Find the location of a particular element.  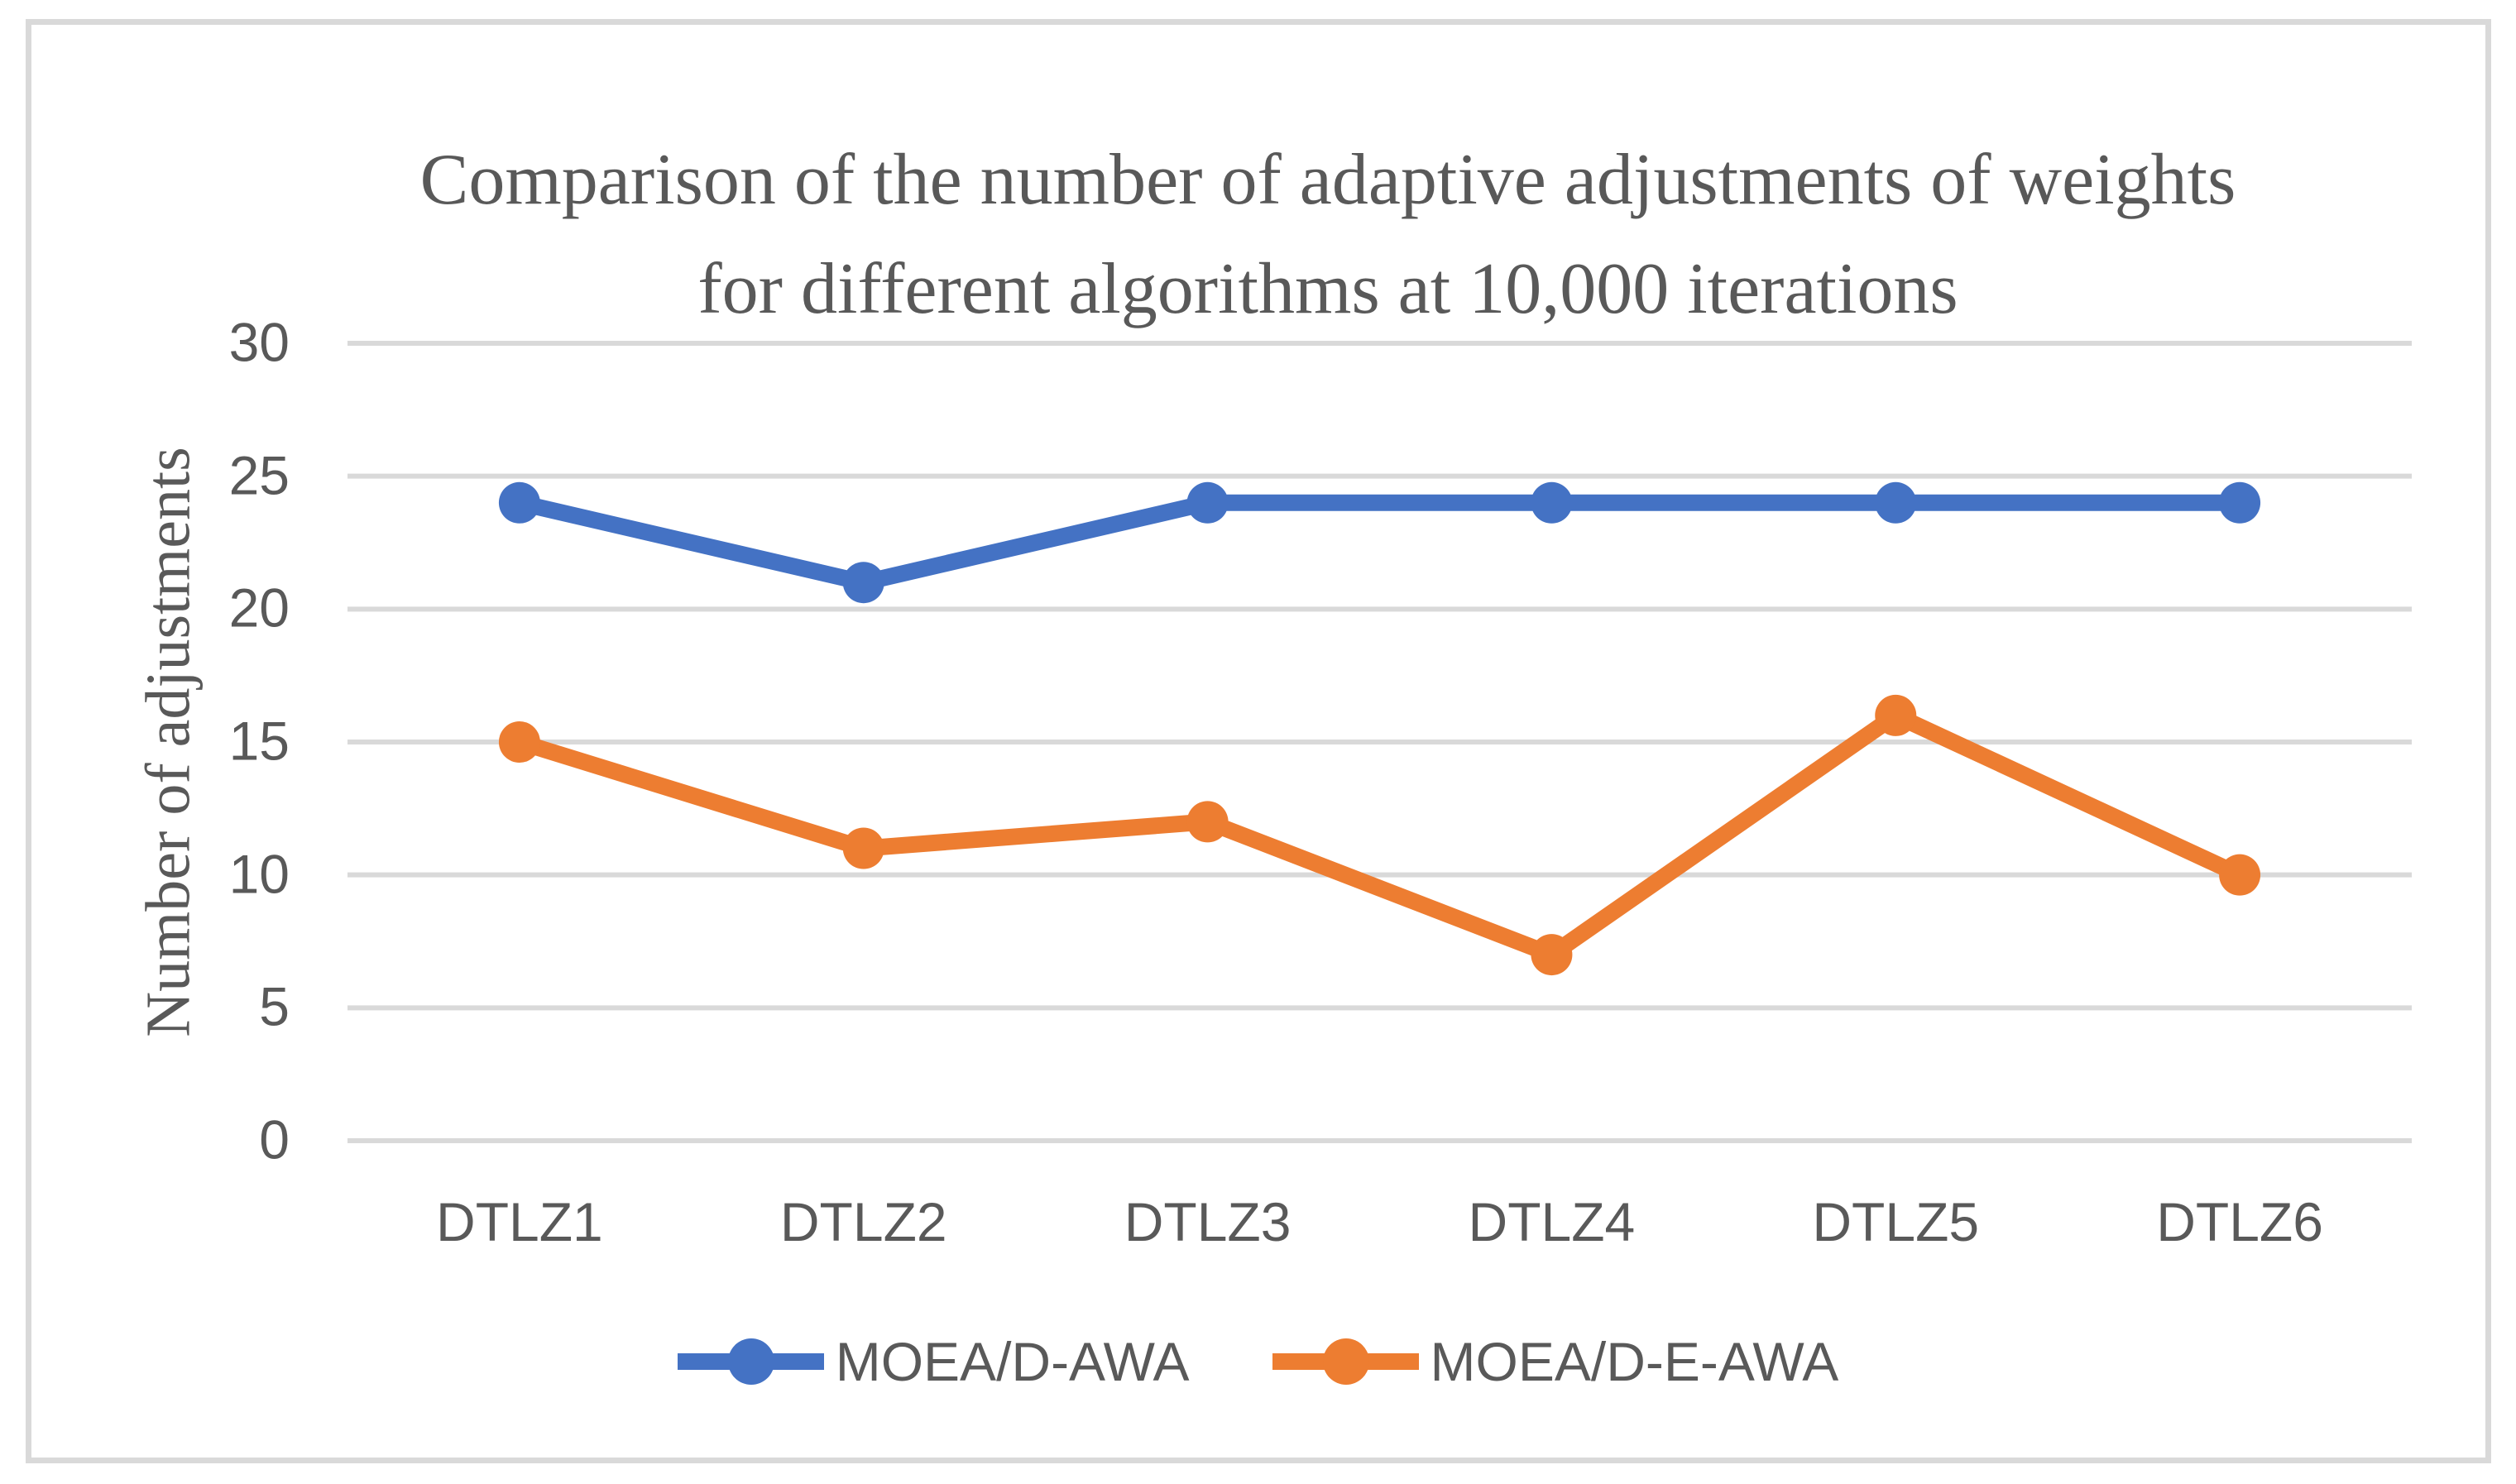

series-line-MOEA/D-AWA is located at coordinates (1378, 542).